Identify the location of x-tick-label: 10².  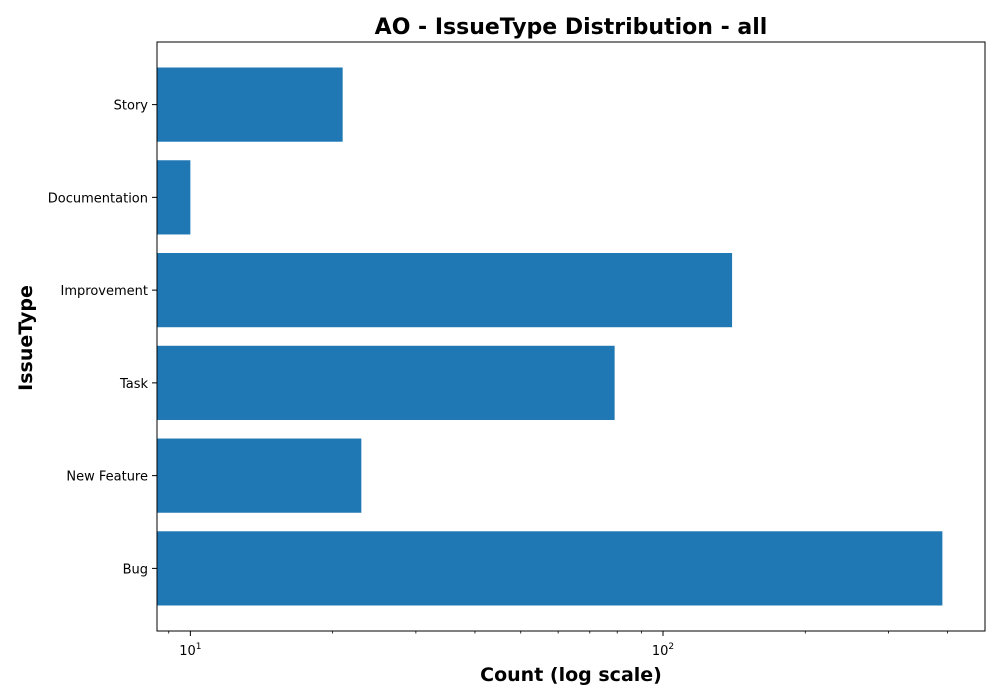
(663, 650).